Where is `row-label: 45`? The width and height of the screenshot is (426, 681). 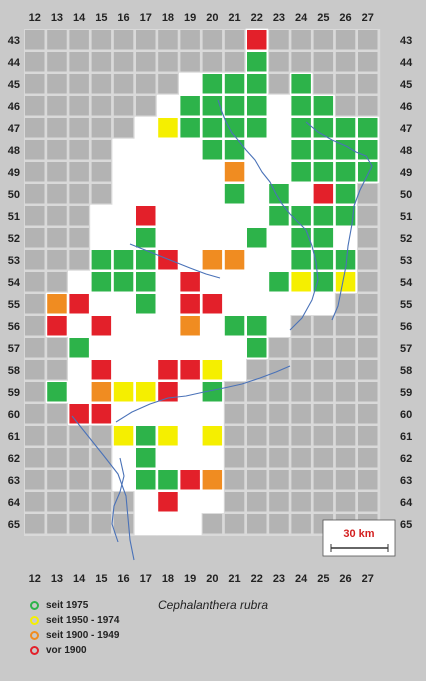
row-label: 45 is located at coordinates (14, 85).